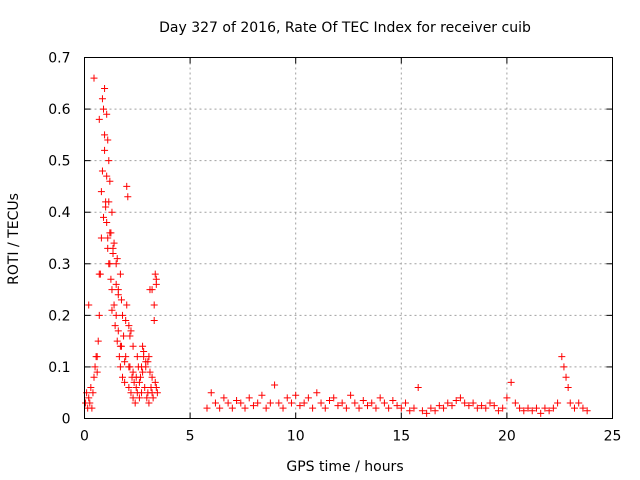 The height and width of the screenshot is (480, 640). I want to click on y-tick-label: 0.6, so click(59, 110).